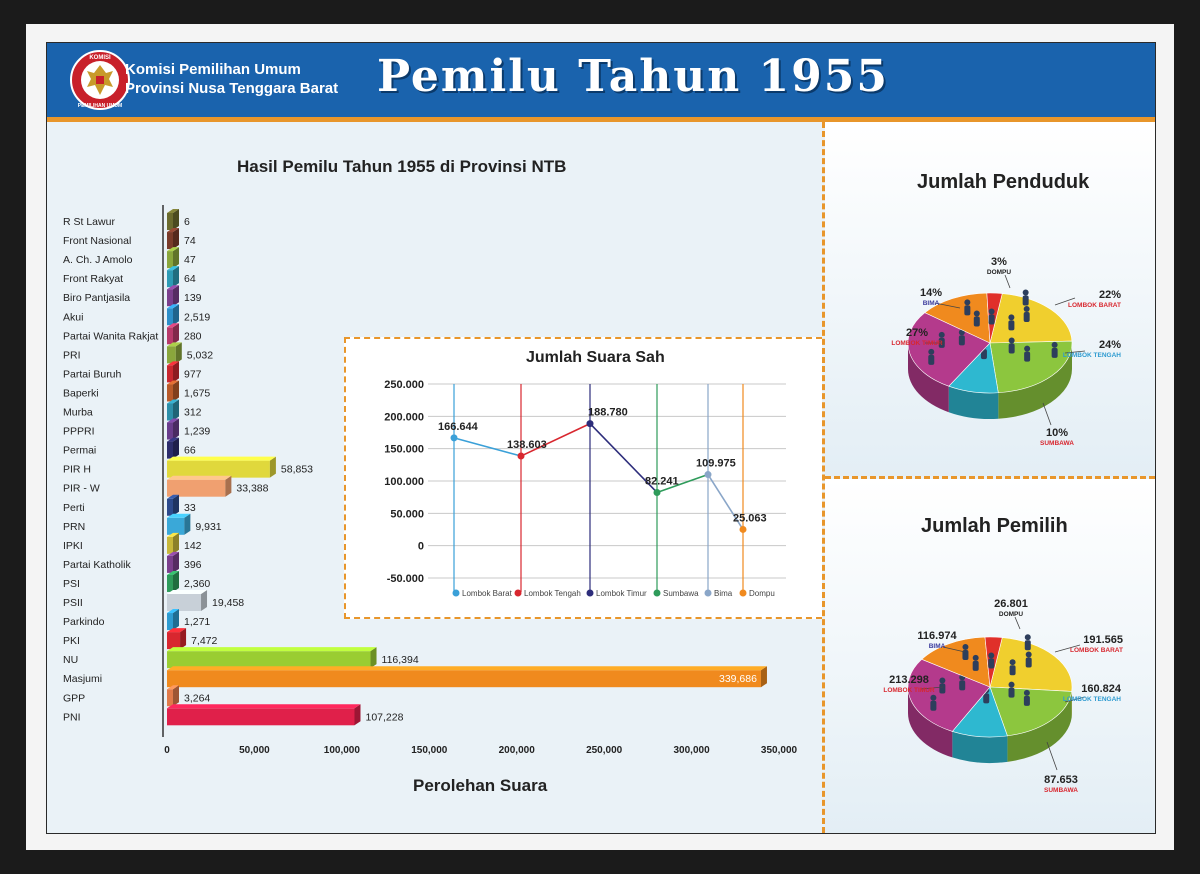  What do you see at coordinates (193, 413) in the screenshot?
I see `bar-value-label: 312` at bounding box center [193, 413].